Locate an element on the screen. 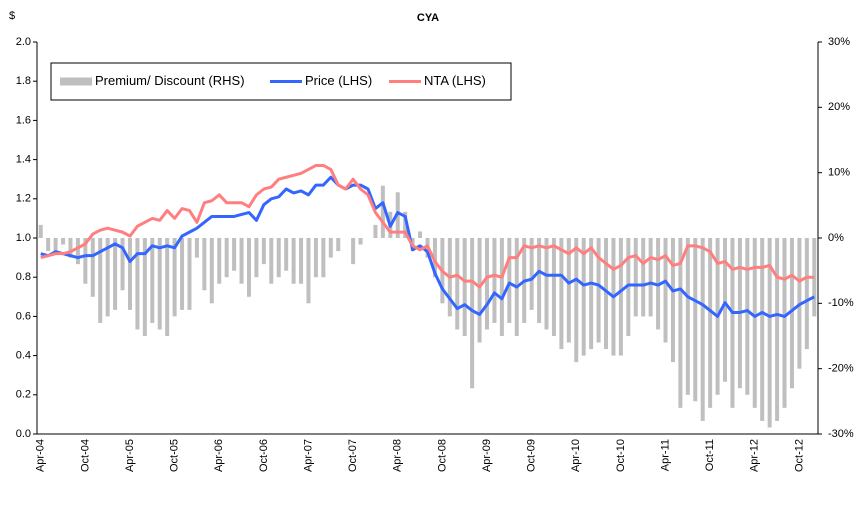 Image resolution: width=857 pixels, height=508 pixels. y2-tick-label: 0% is located at coordinates (836, 238).